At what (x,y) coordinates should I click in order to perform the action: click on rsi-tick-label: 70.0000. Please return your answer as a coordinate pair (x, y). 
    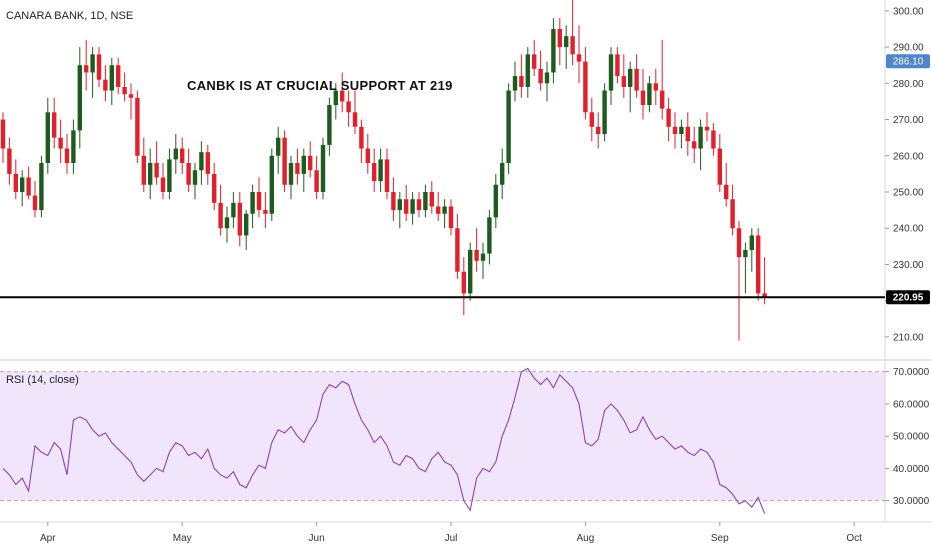
    Looking at the image, I should click on (911, 372).